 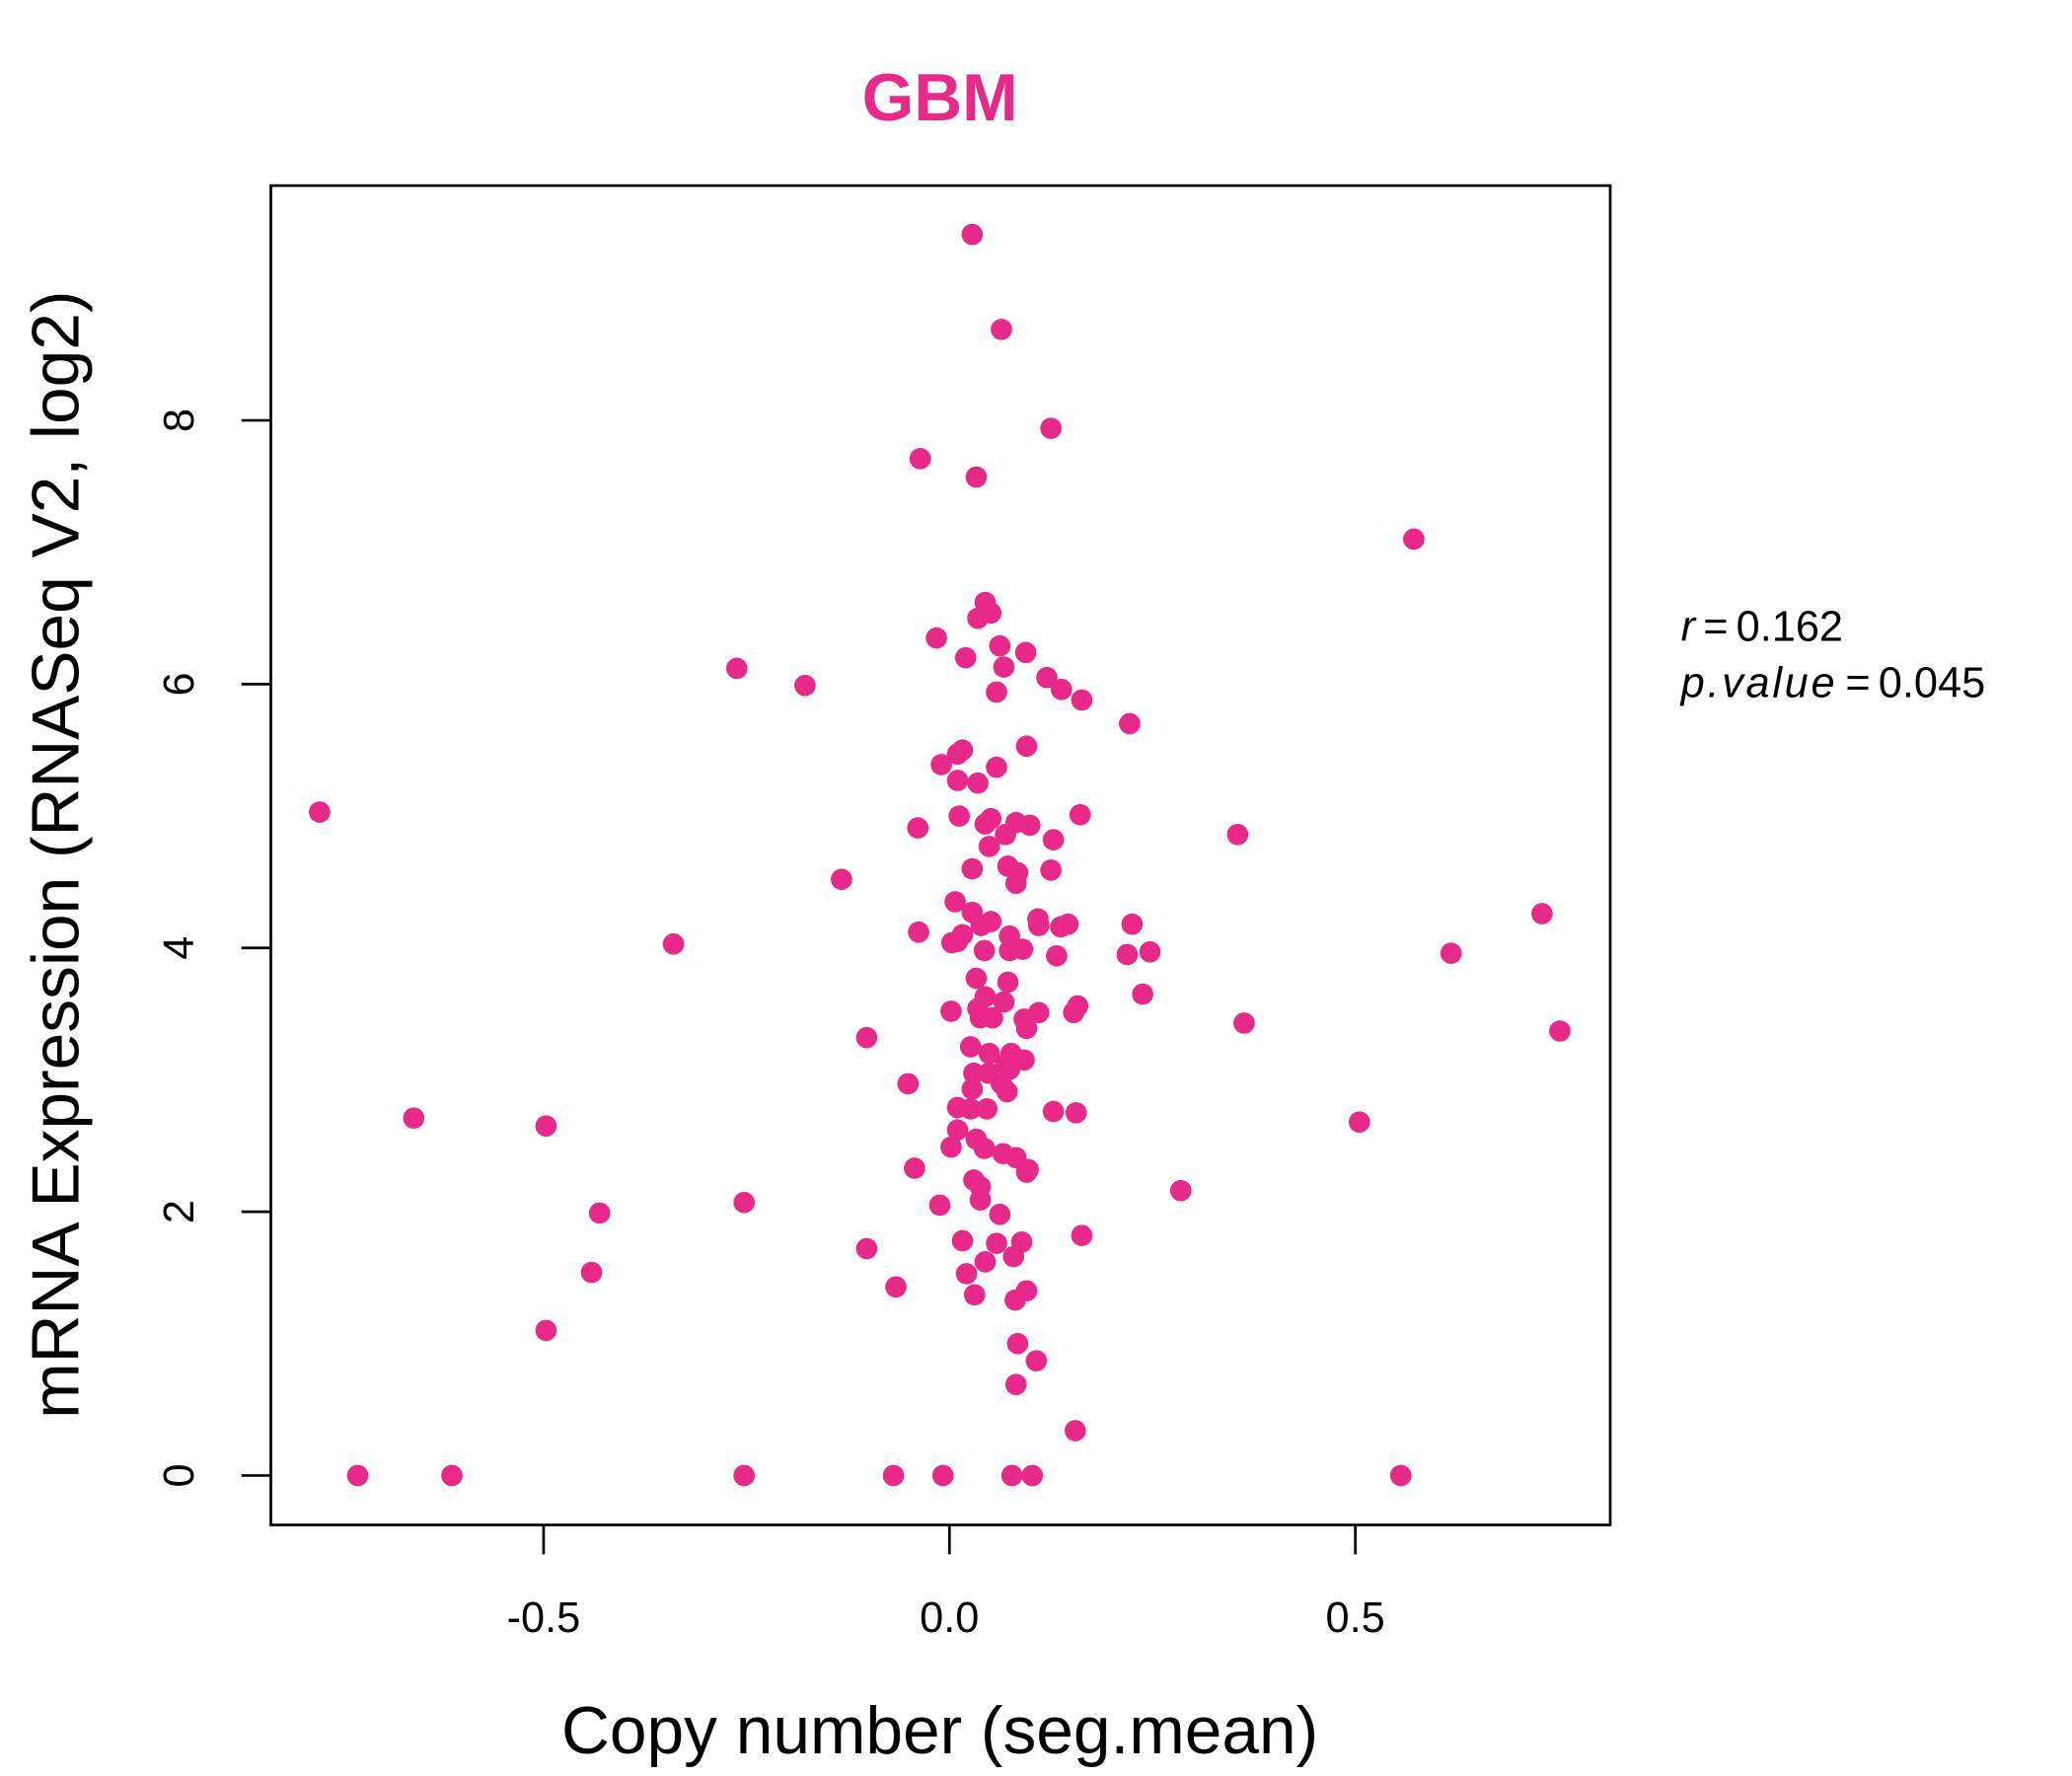 I want to click on correlation-annotation: r = 0.162 p.value = 0.045, so click(x=1832, y=655).